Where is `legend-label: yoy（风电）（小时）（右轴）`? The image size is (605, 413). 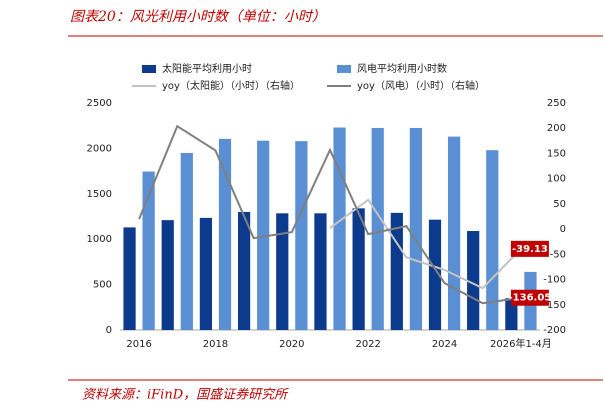 legend-label: yoy（风电）（小时）（右轴） is located at coordinates (421, 85).